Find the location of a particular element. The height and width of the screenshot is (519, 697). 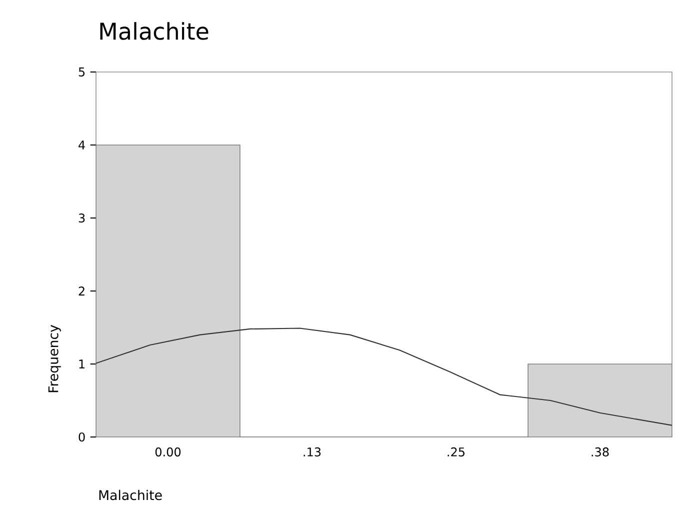

y-tick-label: 0 is located at coordinates (81, 437).